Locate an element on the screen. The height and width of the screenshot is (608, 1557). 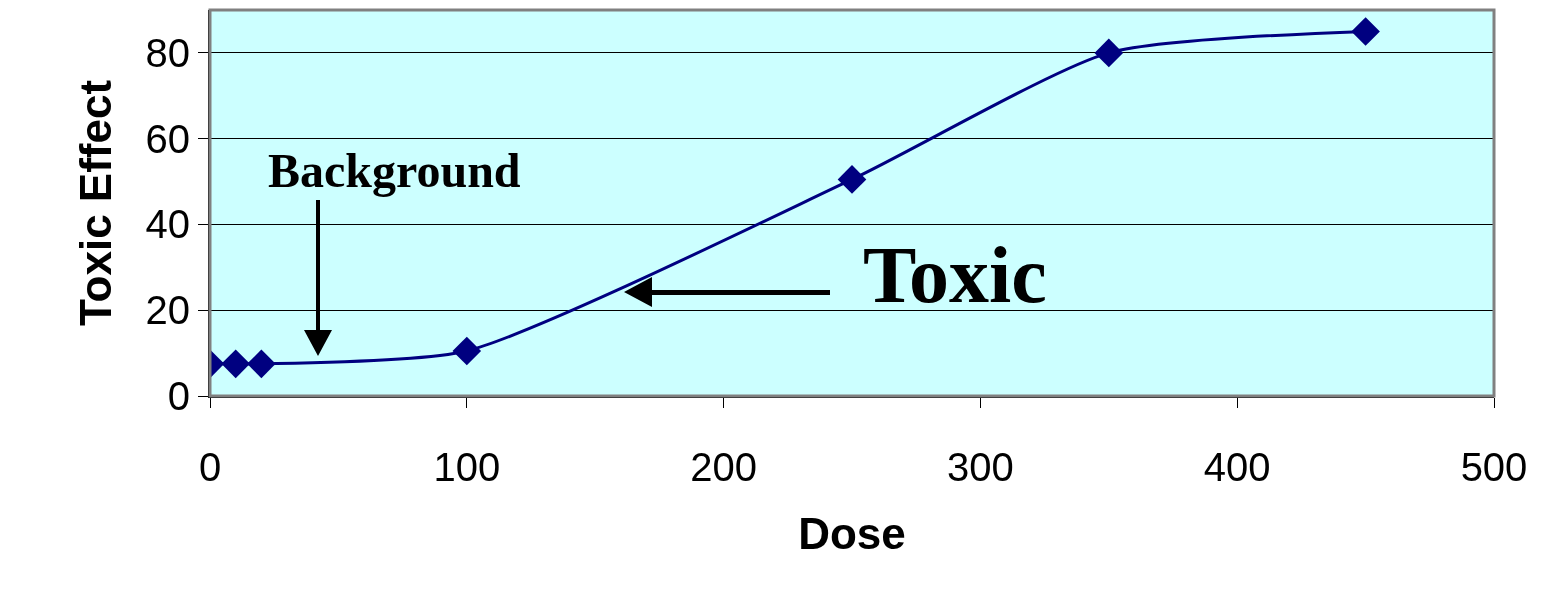
y-tick-label: 60 is located at coordinates (167, 138).